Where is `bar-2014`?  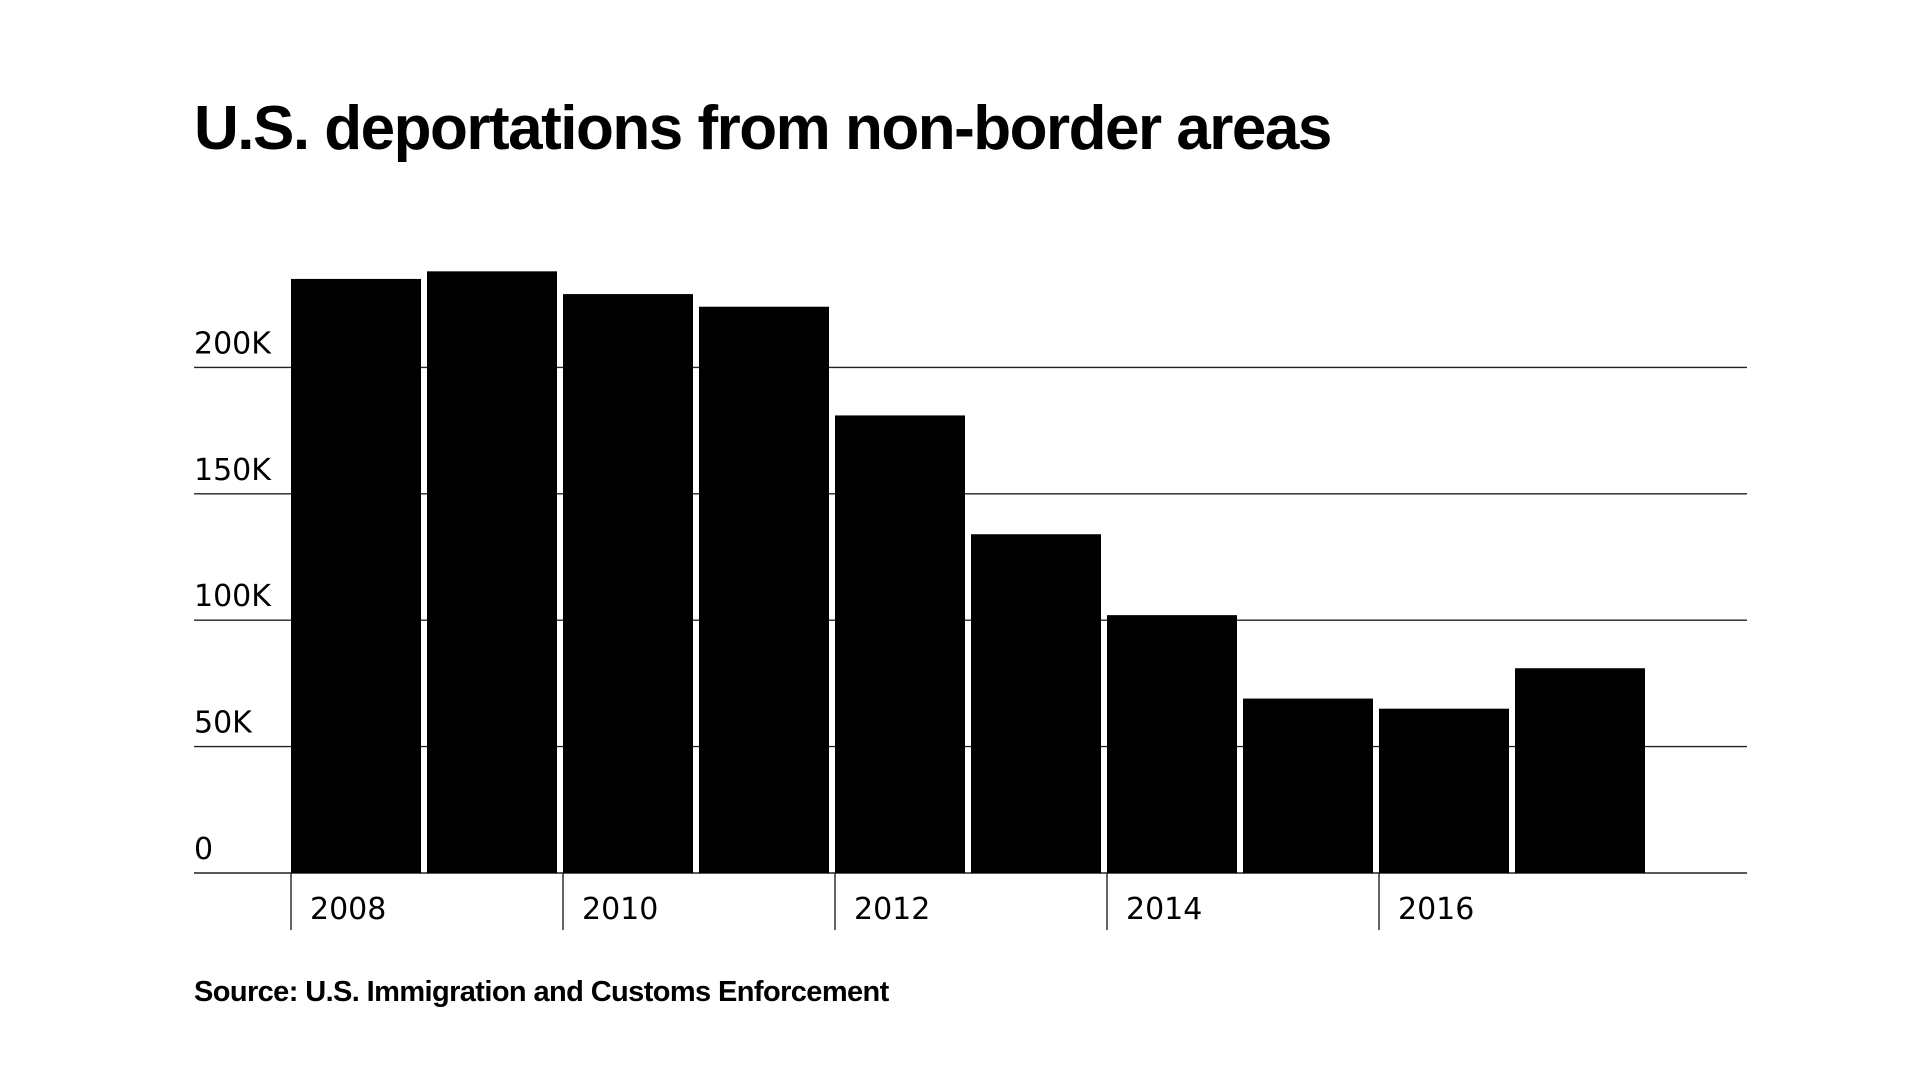 bar-2014 is located at coordinates (1172, 744).